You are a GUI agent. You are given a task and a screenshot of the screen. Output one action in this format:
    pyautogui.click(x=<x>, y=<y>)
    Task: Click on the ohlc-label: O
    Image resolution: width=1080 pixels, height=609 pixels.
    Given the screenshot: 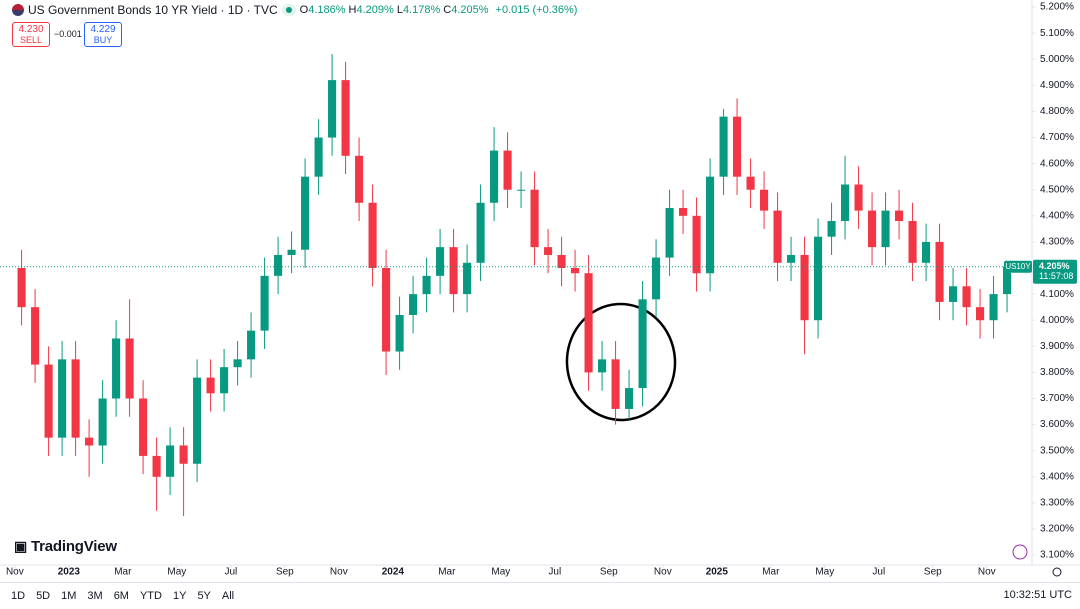 What is the action you would take?
    pyautogui.click(x=304, y=10)
    